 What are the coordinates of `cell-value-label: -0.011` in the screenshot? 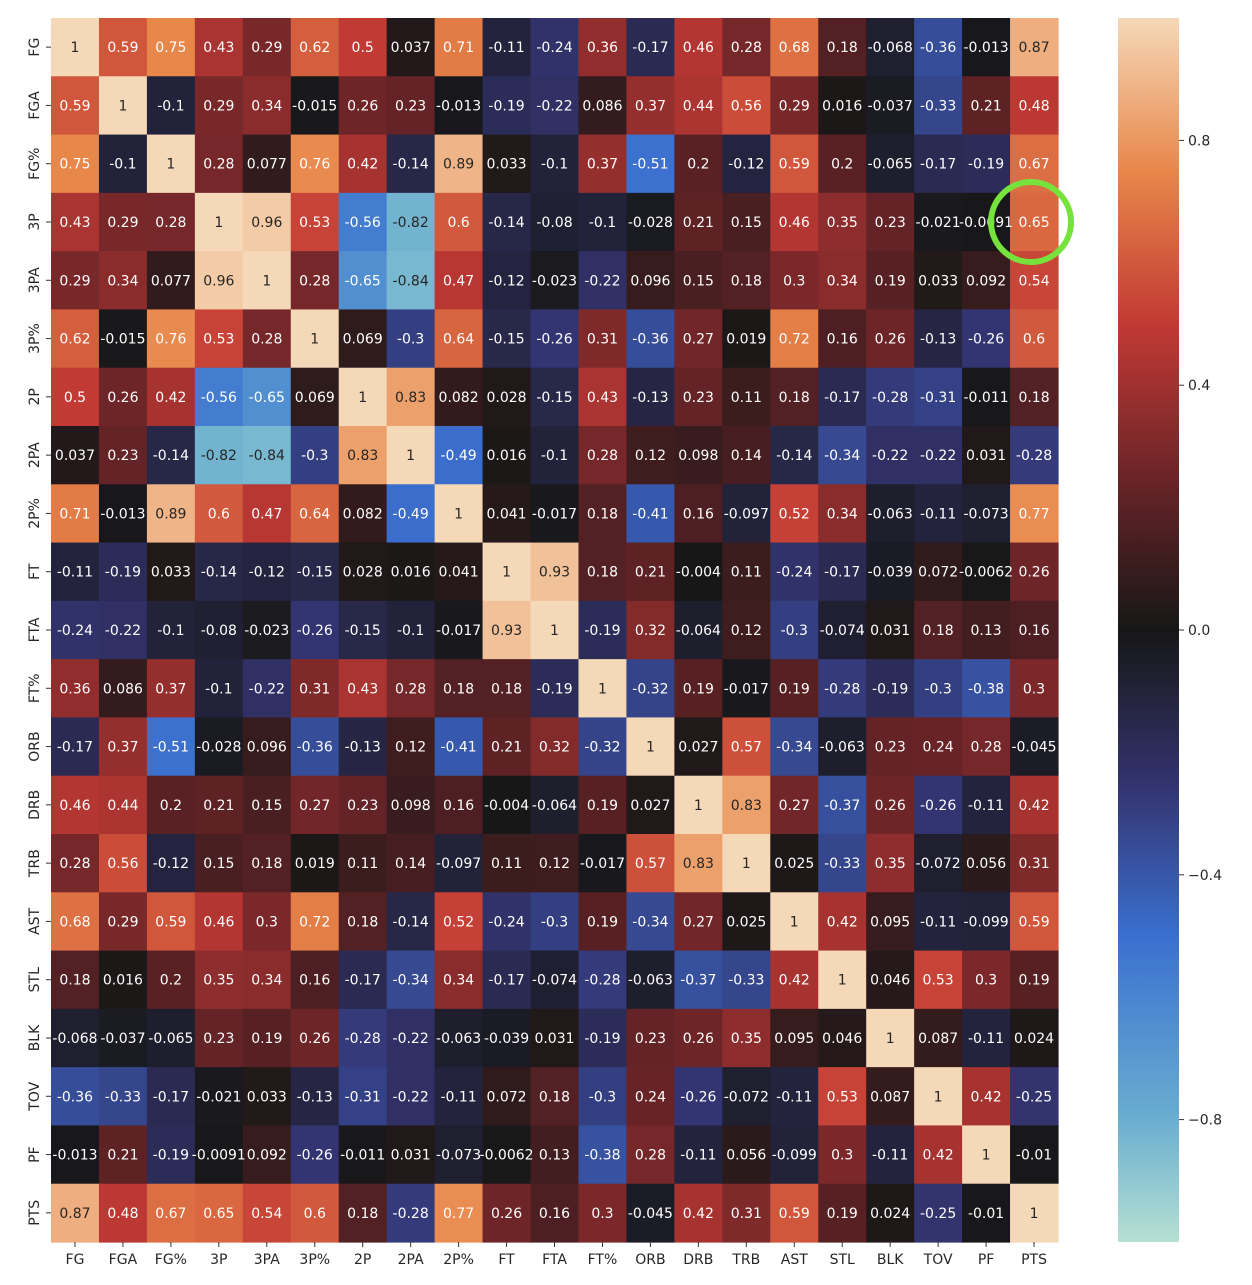 It's located at (362, 1156).